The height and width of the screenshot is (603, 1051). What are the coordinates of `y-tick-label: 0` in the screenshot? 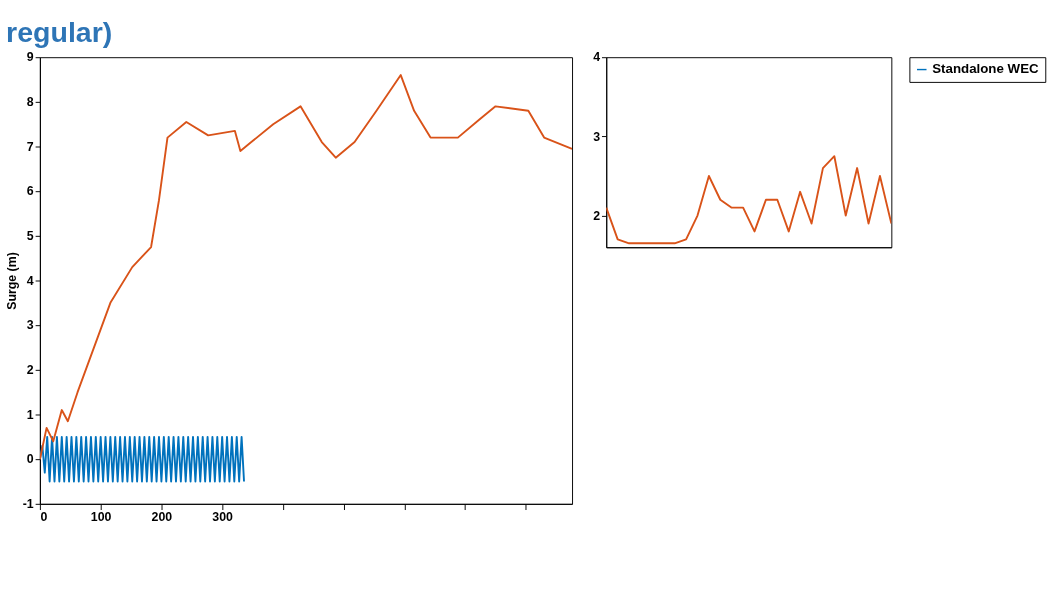 It's located at (30, 459).